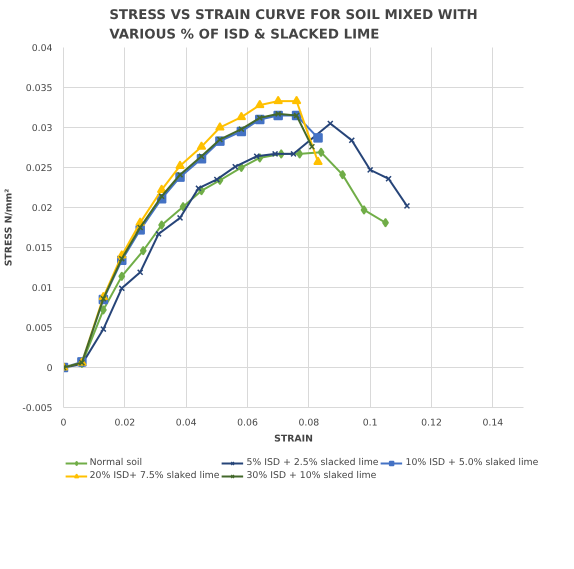 Image resolution: width=574 pixels, height=569 pixels. I want to click on y-tick-label: 0.005, so click(39, 328).